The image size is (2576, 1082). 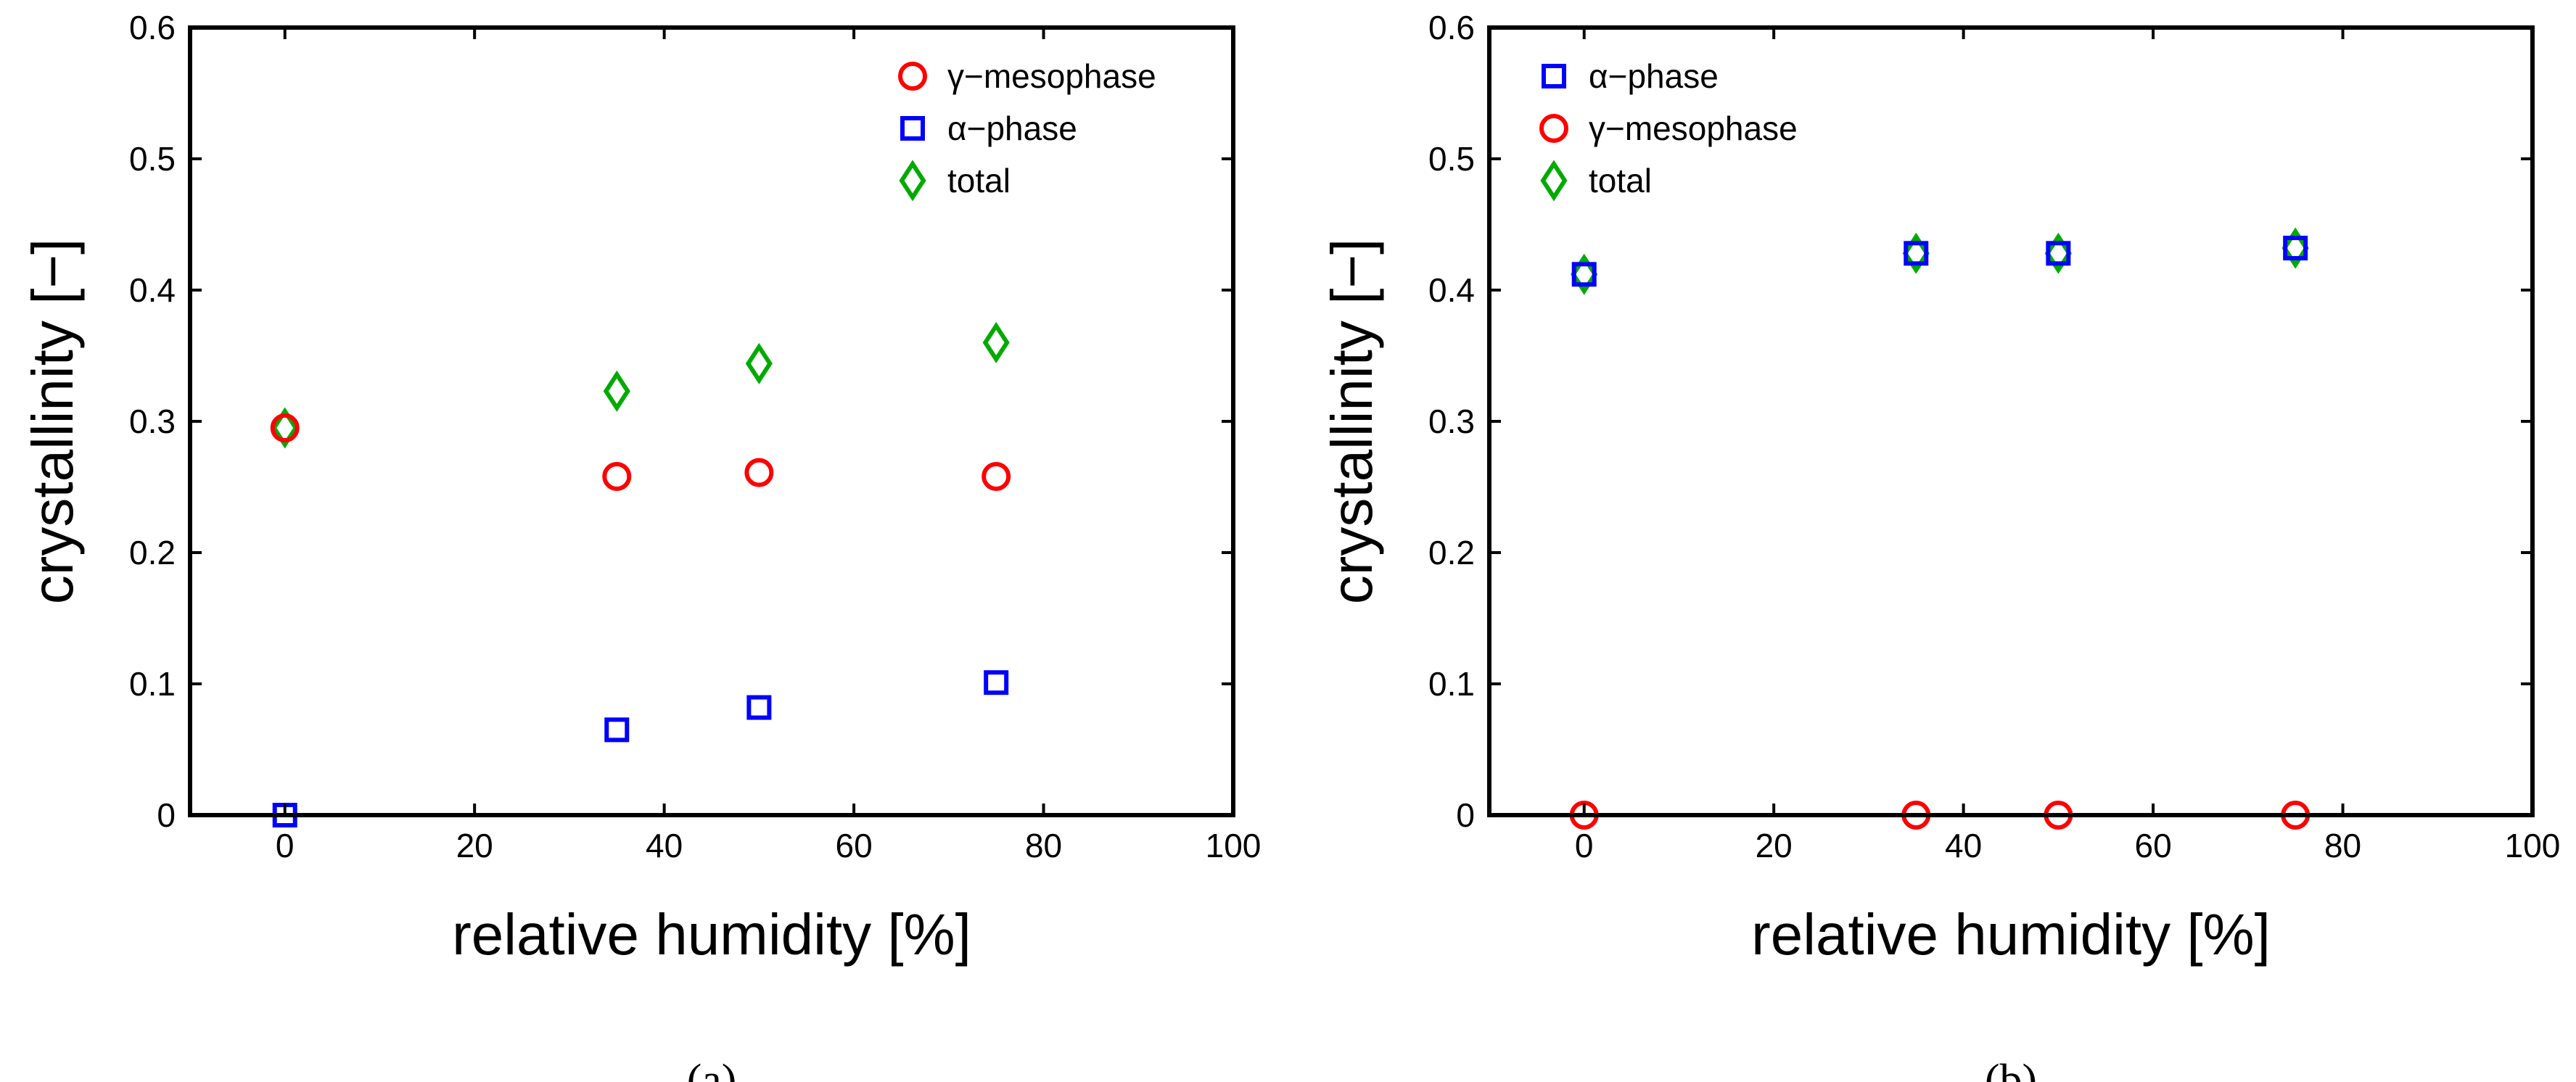 I want to click on panel-a-x-tick-label: 80, so click(x=1043, y=845).